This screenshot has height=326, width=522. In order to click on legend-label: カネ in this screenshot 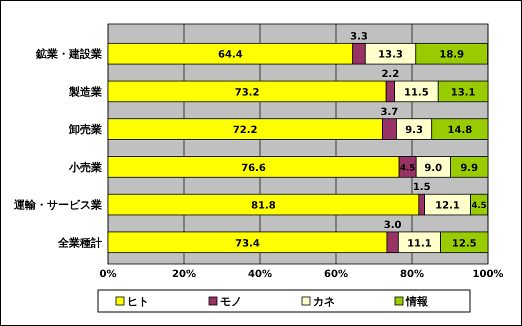, I will do `click(324, 301)`.